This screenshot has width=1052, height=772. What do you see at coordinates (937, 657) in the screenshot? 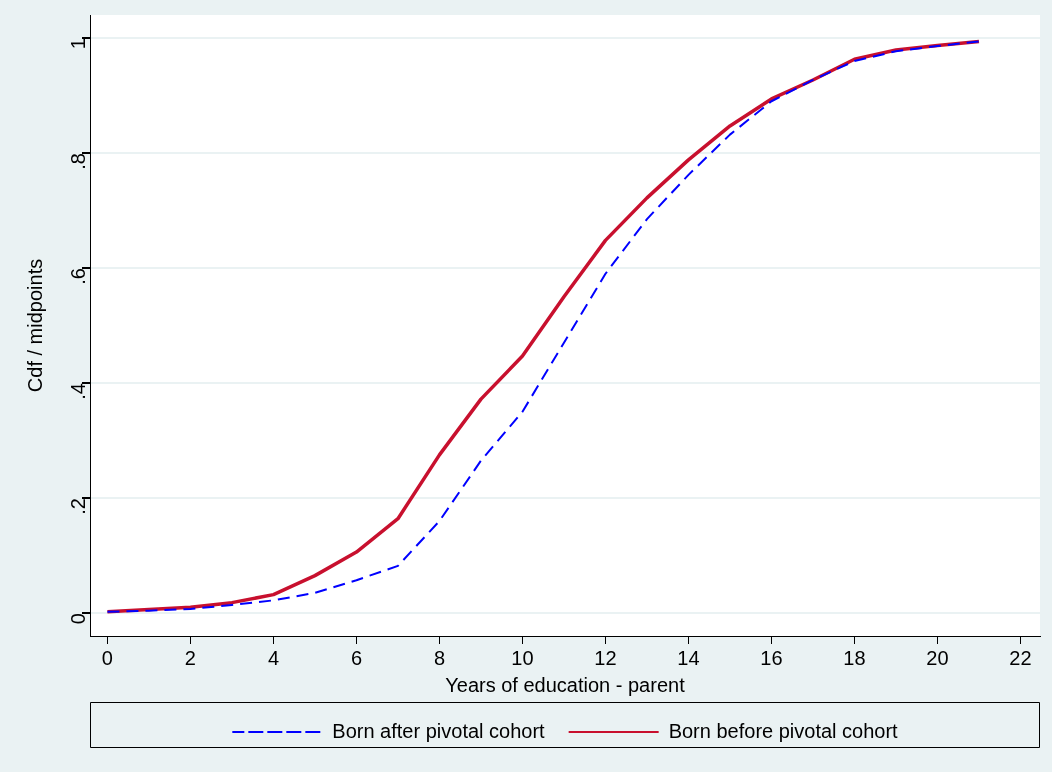
I see `x-tick-label: 20` at bounding box center [937, 657].